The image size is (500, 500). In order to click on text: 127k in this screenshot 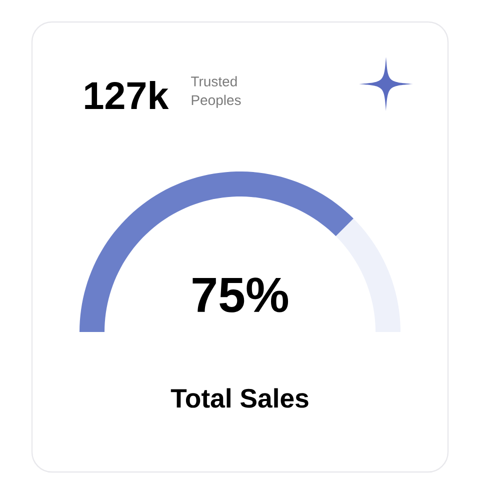, I will do `click(127, 95)`.